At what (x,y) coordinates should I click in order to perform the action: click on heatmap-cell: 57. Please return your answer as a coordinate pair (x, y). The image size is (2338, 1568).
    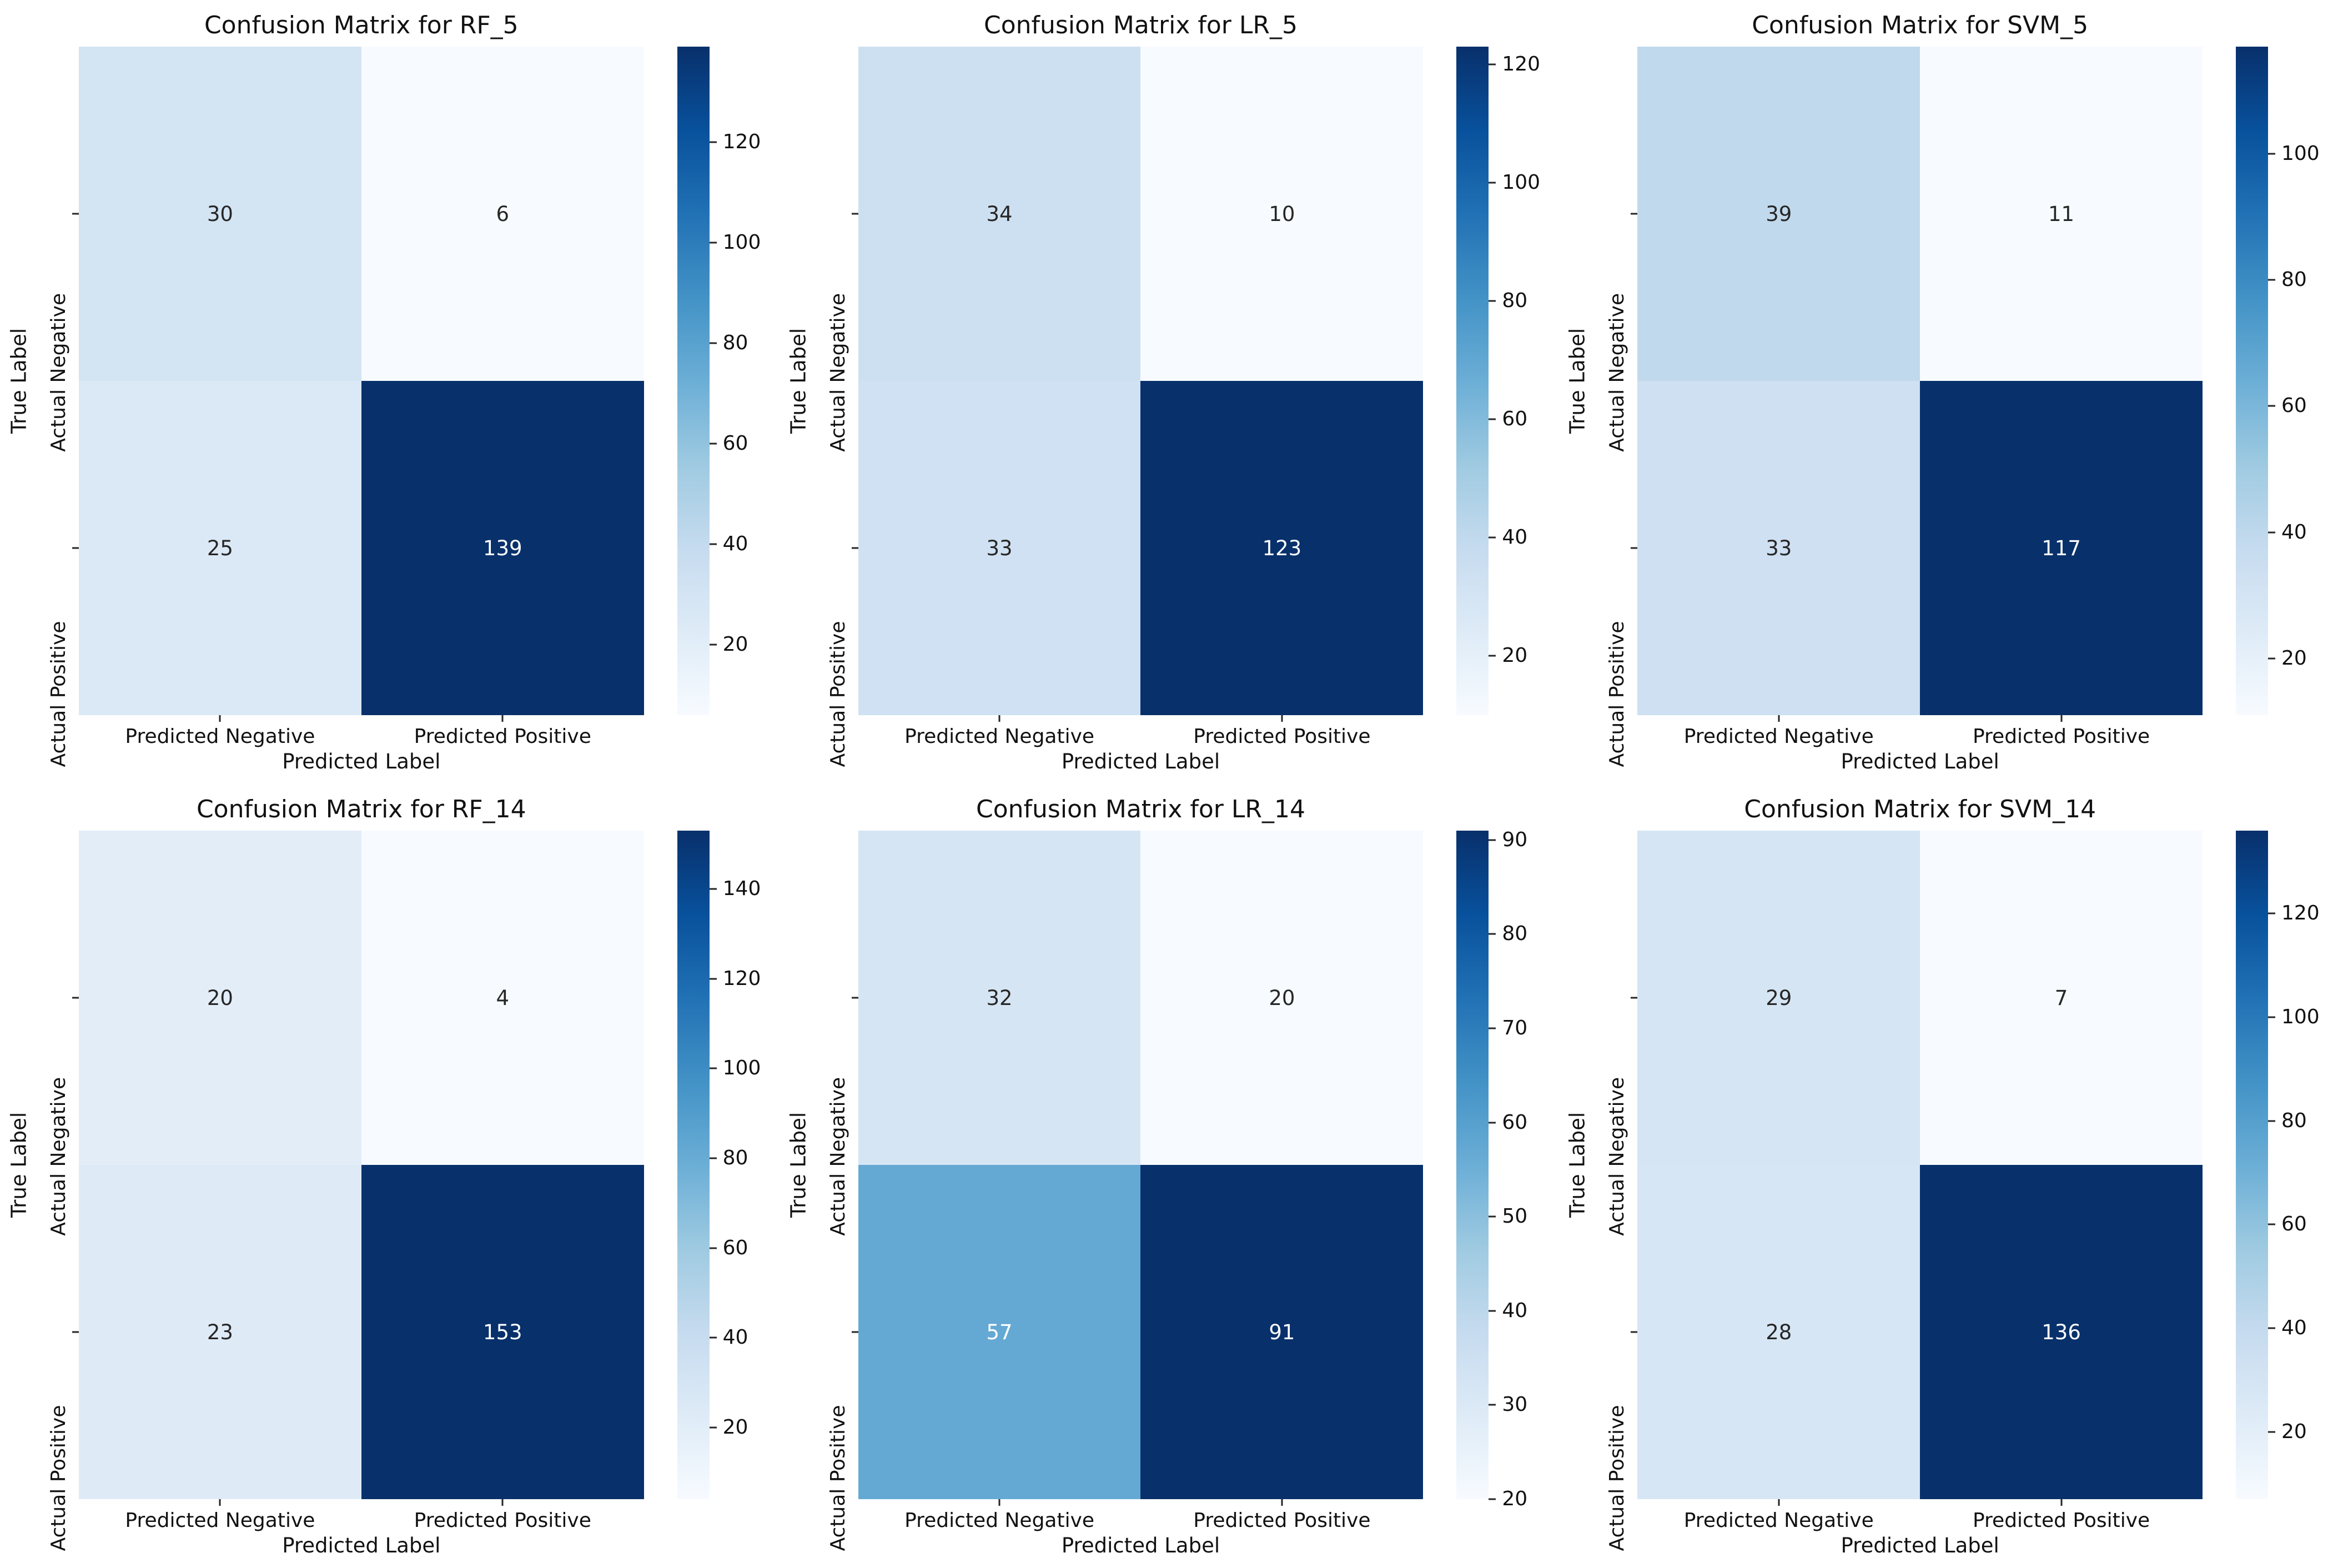
    Looking at the image, I should click on (999, 1332).